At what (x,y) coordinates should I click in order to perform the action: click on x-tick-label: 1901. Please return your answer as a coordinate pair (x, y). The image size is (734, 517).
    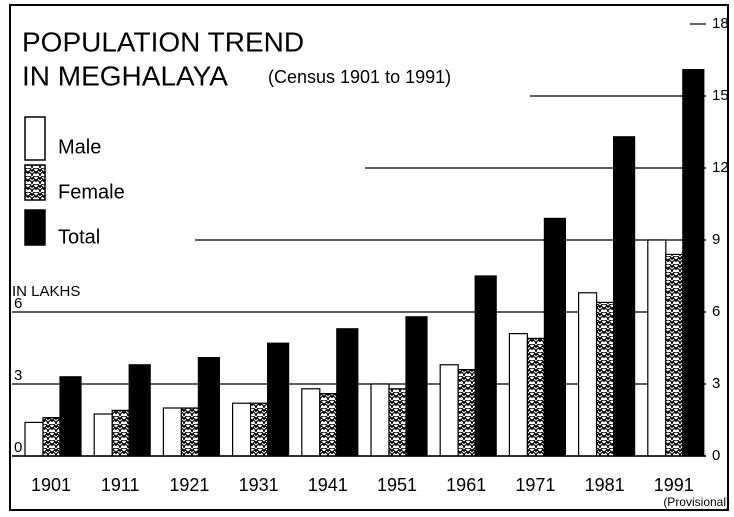
    Looking at the image, I should click on (51, 485).